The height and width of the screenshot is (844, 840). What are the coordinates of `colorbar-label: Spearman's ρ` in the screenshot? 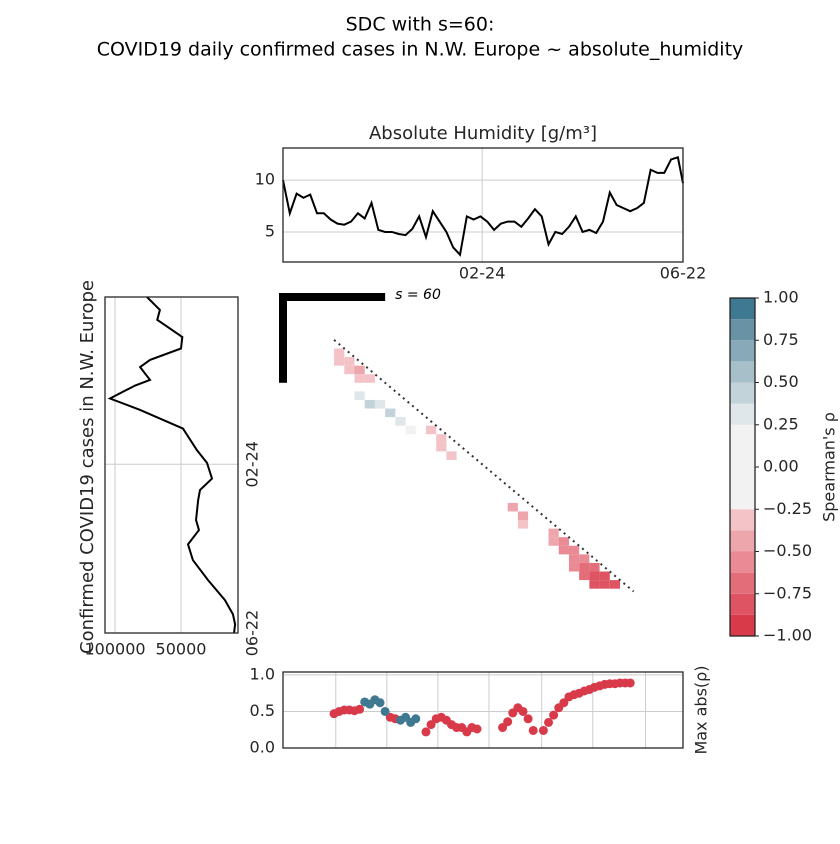 It's located at (829, 467).